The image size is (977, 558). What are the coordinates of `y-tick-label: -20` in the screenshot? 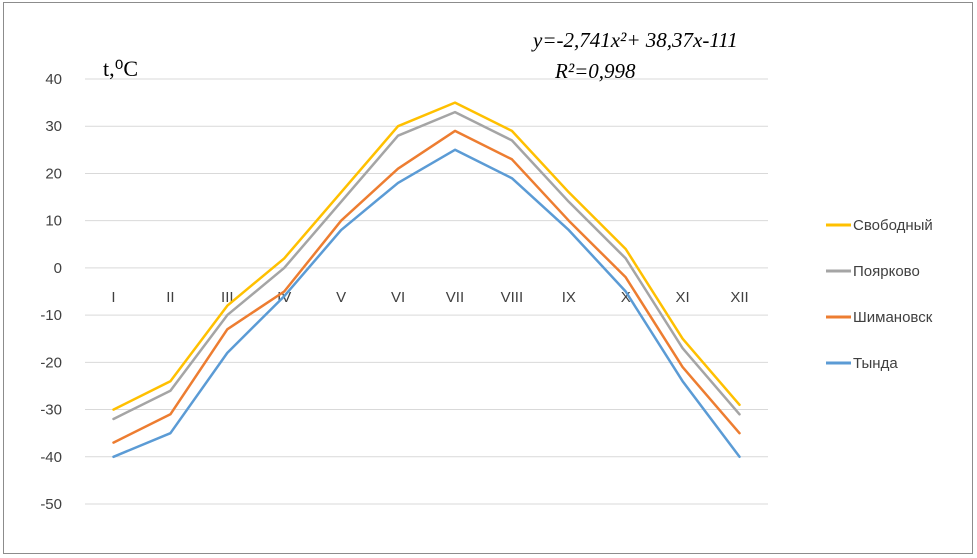 It's located at (51, 362).